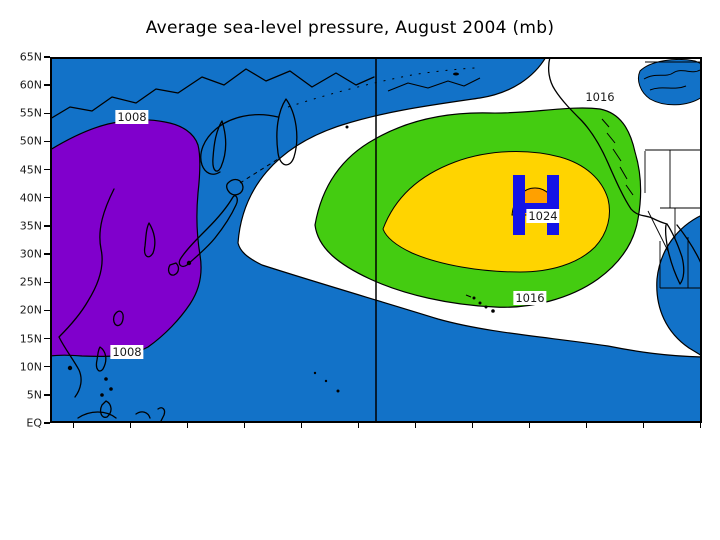 This screenshot has height=540, width=720. What do you see at coordinates (30, 339) in the screenshot?
I see `lat-tick-label: 15N` at bounding box center [30, 339].